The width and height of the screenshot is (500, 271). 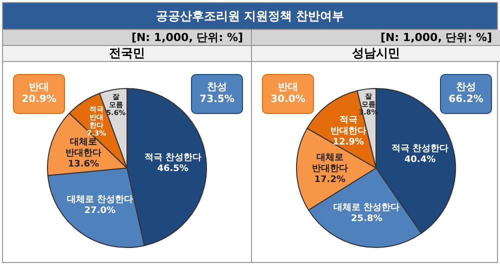 What do you see at coordinates (348, 125) in the screenshot?
I see `slice-label: 적극 반대한다` at bounding box center [348, 125].